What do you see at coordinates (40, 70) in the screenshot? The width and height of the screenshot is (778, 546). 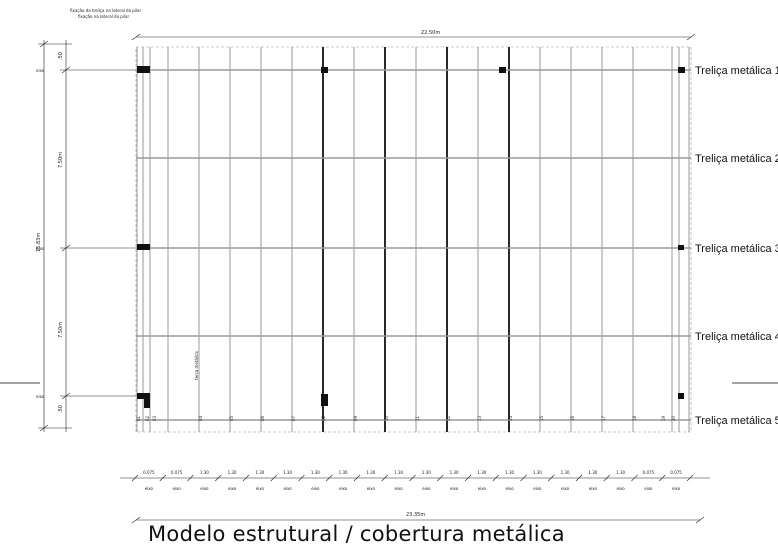 I see `eixo-label-1: eixo` at bounding box center [40, 70].